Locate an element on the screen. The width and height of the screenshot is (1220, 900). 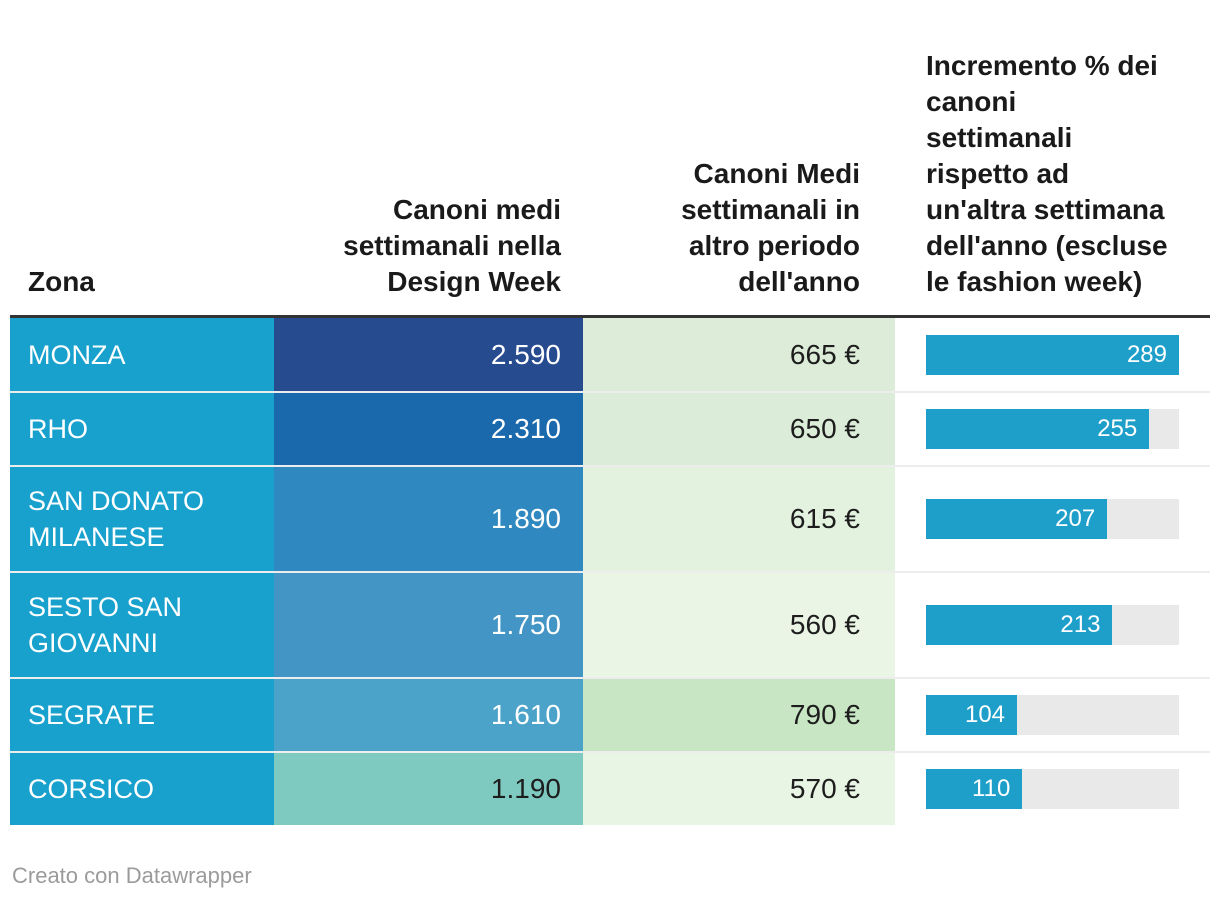
cell-altro-periodo: 650 € is located at coordinates (739, 429).